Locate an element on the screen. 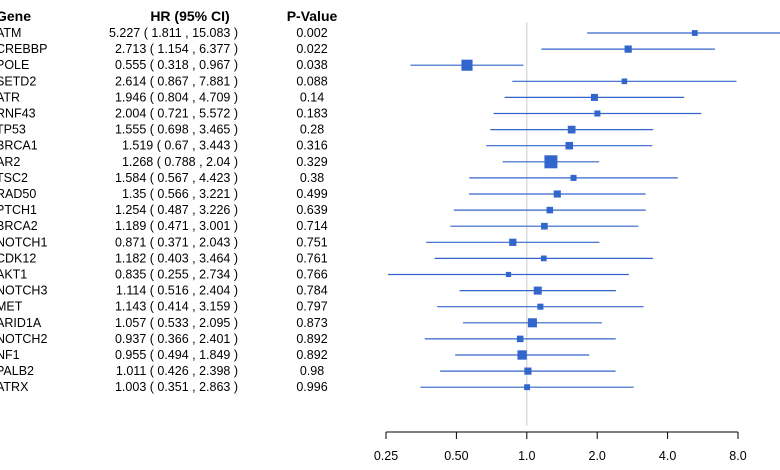 The height and width of the screenshot is (470, 780). hr-ci-label: 0.555 ( 0.318 , 0.967 ) is located at coordinates (176, 65).